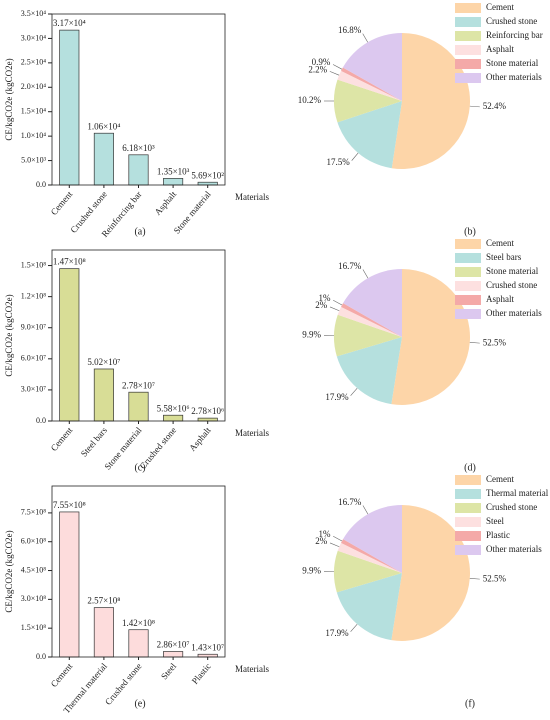 This screenshot has height=720, width=550. What do you see at coordinates (69, 23) in the screenshot?
I see `value-label: 3.17×10⁴` at bounding box center [69, 23].